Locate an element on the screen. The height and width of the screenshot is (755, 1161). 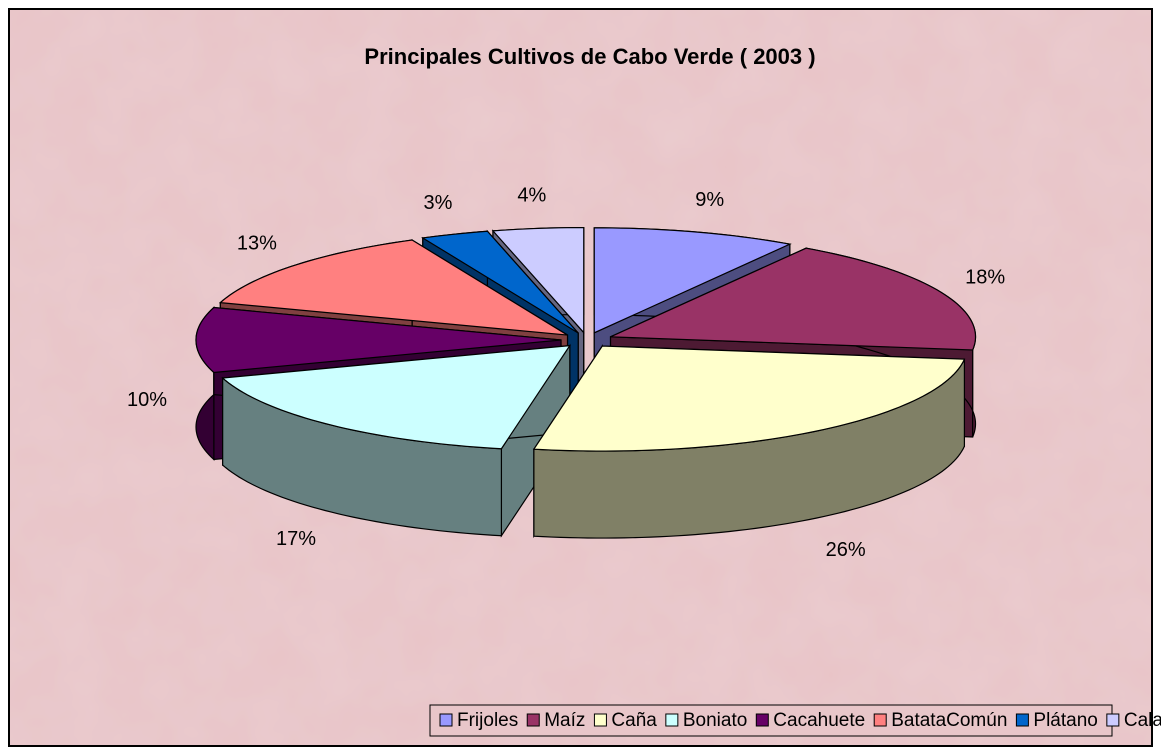
legend-label: Boniato is located at coordinates (715, 720).